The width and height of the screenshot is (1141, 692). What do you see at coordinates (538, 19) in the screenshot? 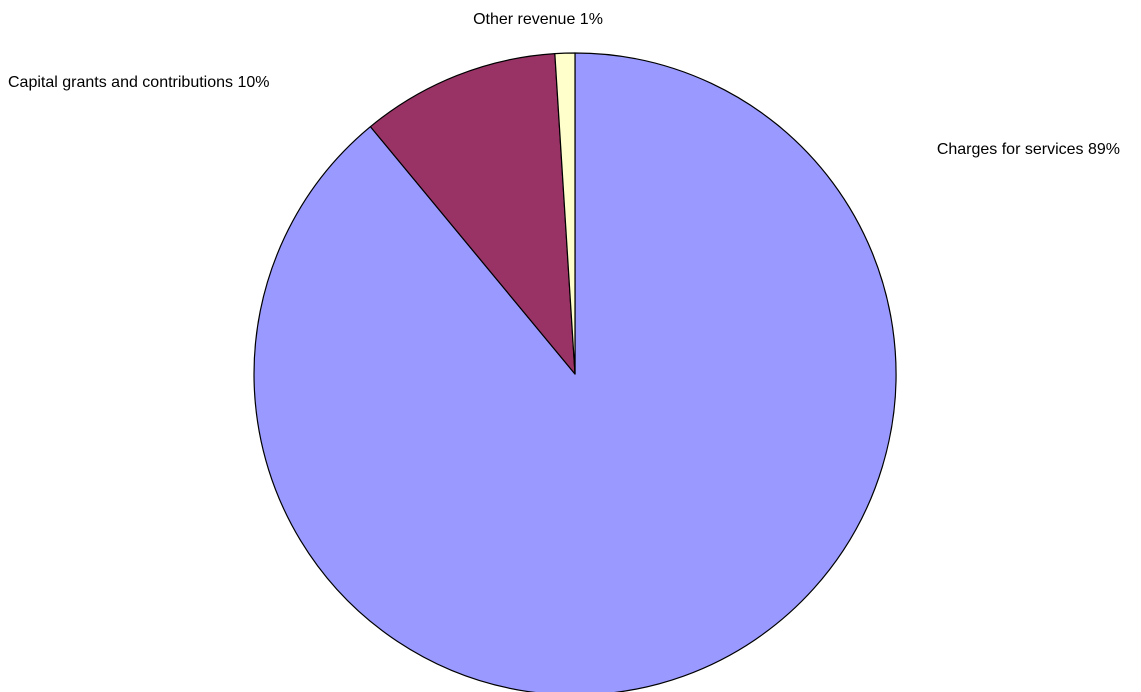
I see `slice-label-other-revenue: Other revenue 1%` at bounding box center [538, 19].